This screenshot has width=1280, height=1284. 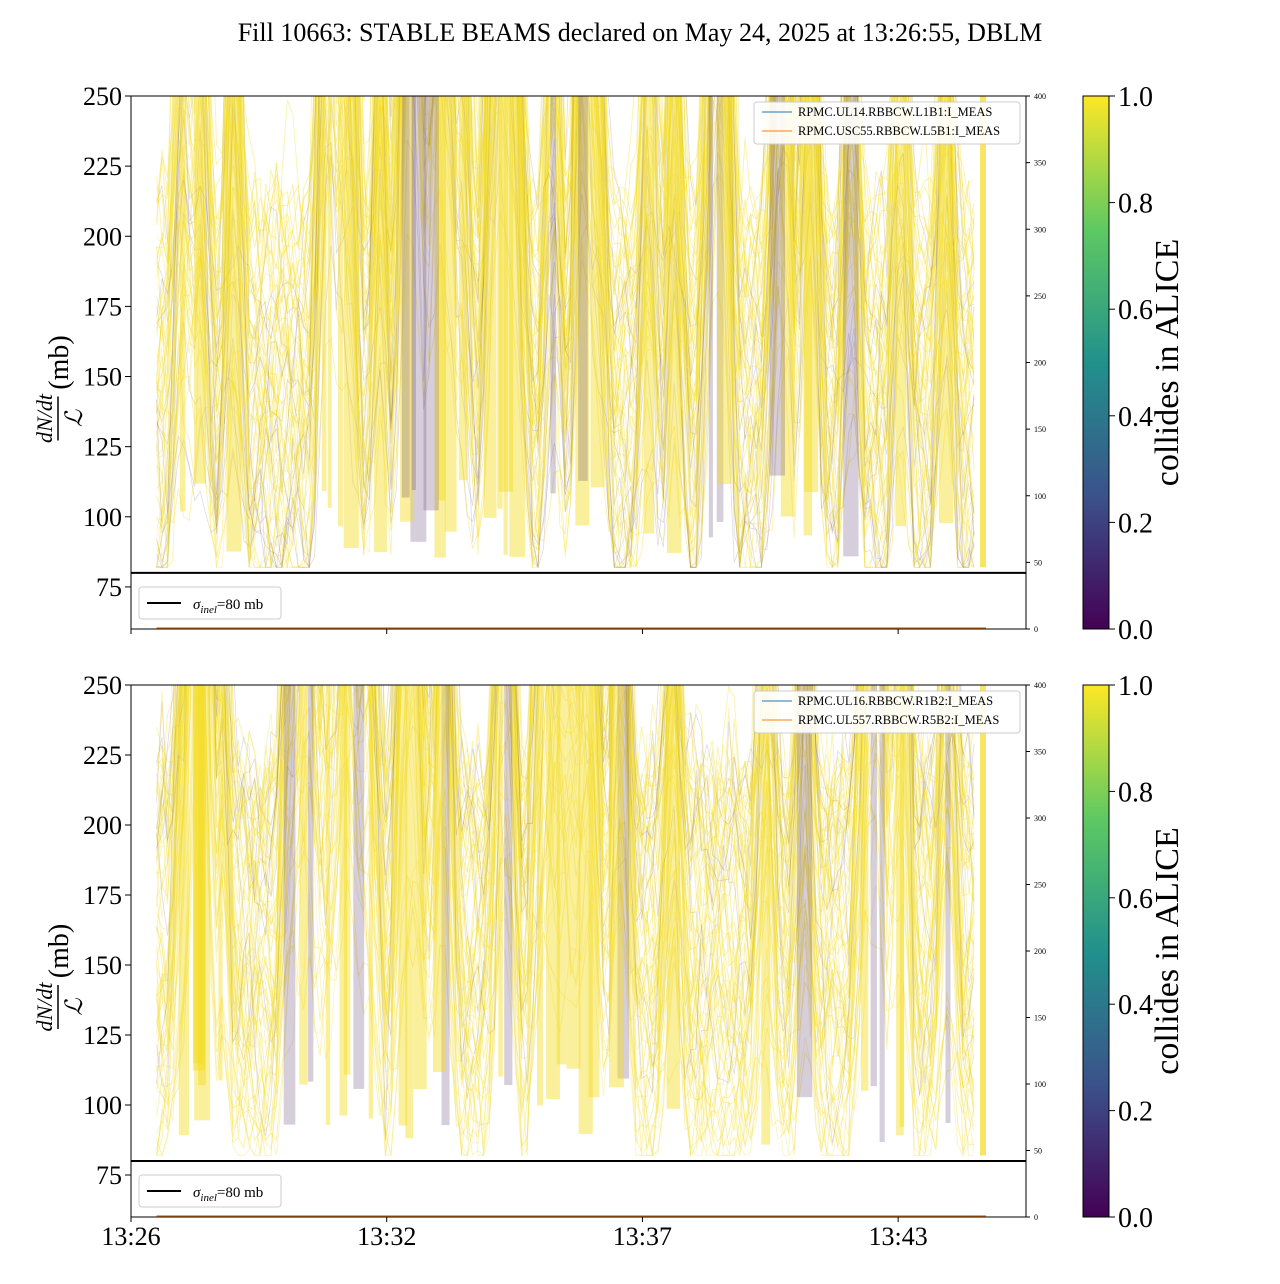 I want to click on colorbar-tick-label: 1.0, so click(x=1135, y=686).